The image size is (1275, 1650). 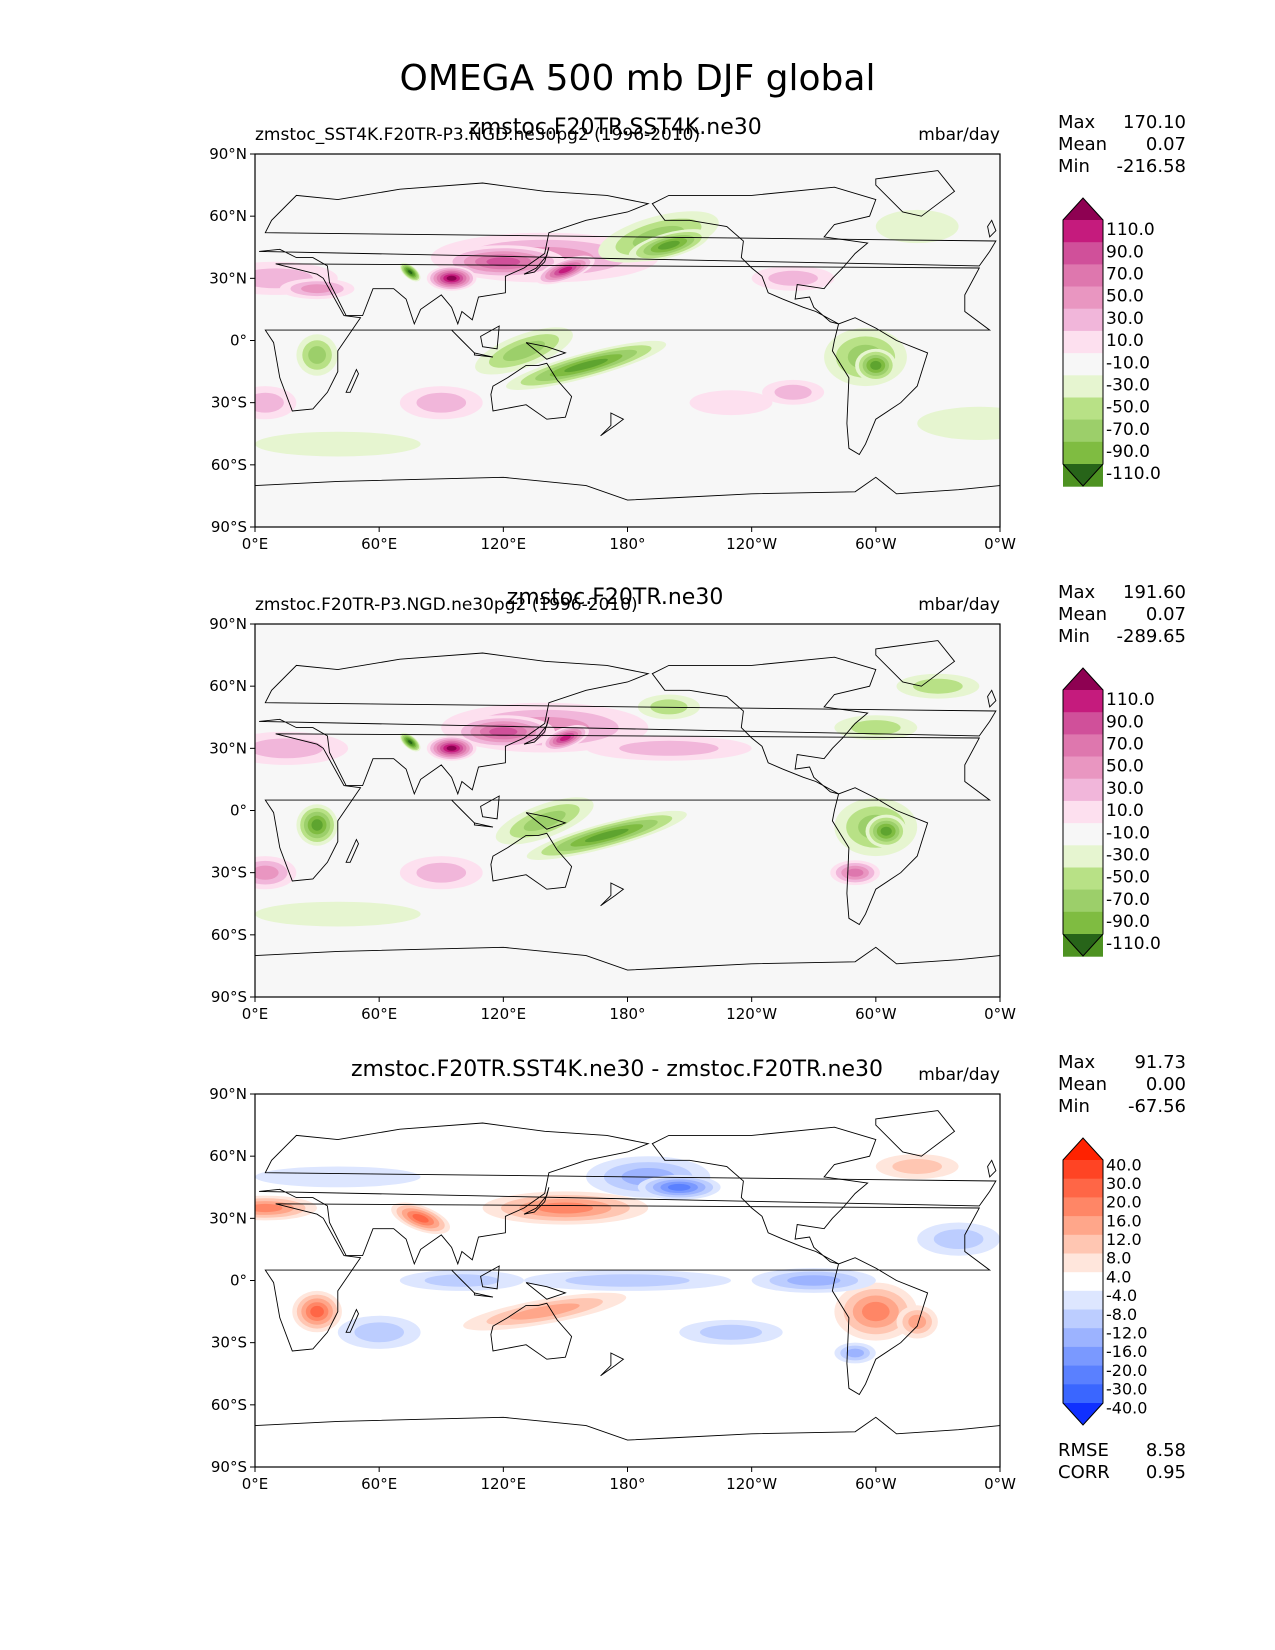 I want to click on stats-block-sst4k: Max 170.10 Mean 0.07 Min -216.58, so click(x=1122, y=144).